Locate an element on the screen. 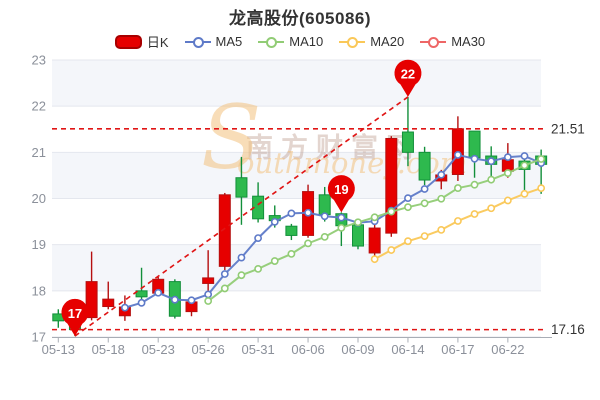  candlestick-legend-icon is located at coordinates (128, 41).